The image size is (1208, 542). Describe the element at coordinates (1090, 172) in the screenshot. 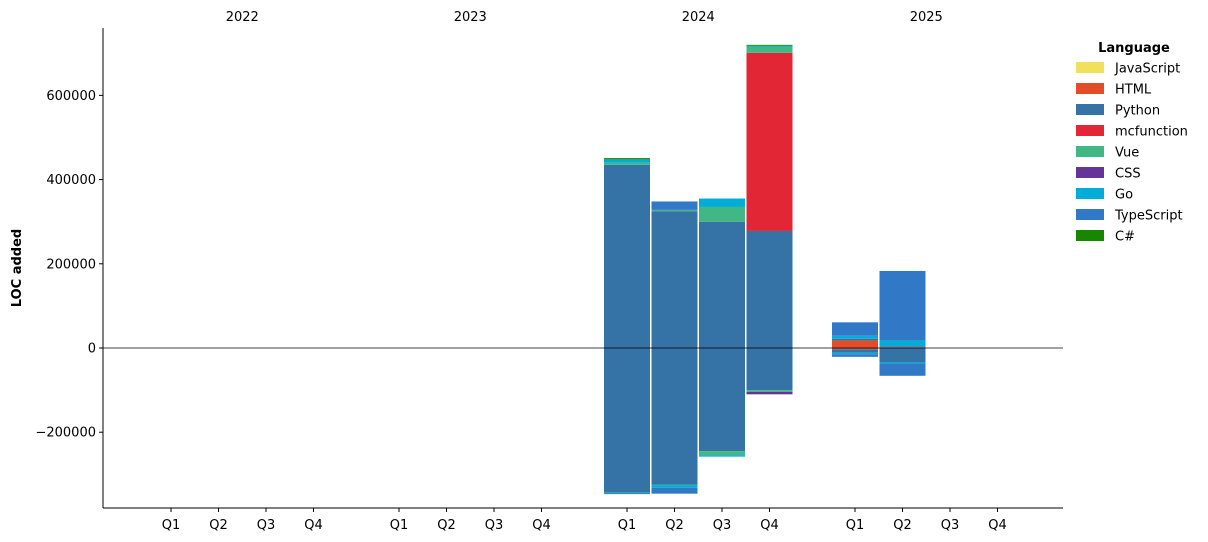

I see `legend-swatch-css` at that location.